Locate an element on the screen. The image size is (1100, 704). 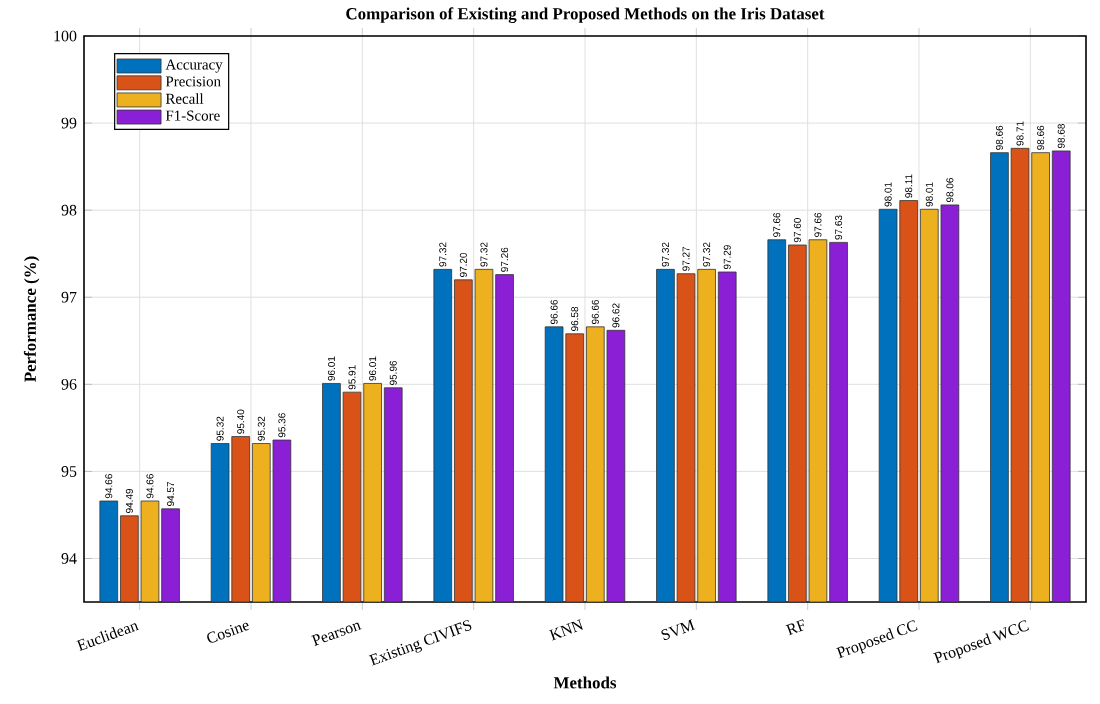
y-axis-title: Performance (%) is located at coordinates (31, 319).